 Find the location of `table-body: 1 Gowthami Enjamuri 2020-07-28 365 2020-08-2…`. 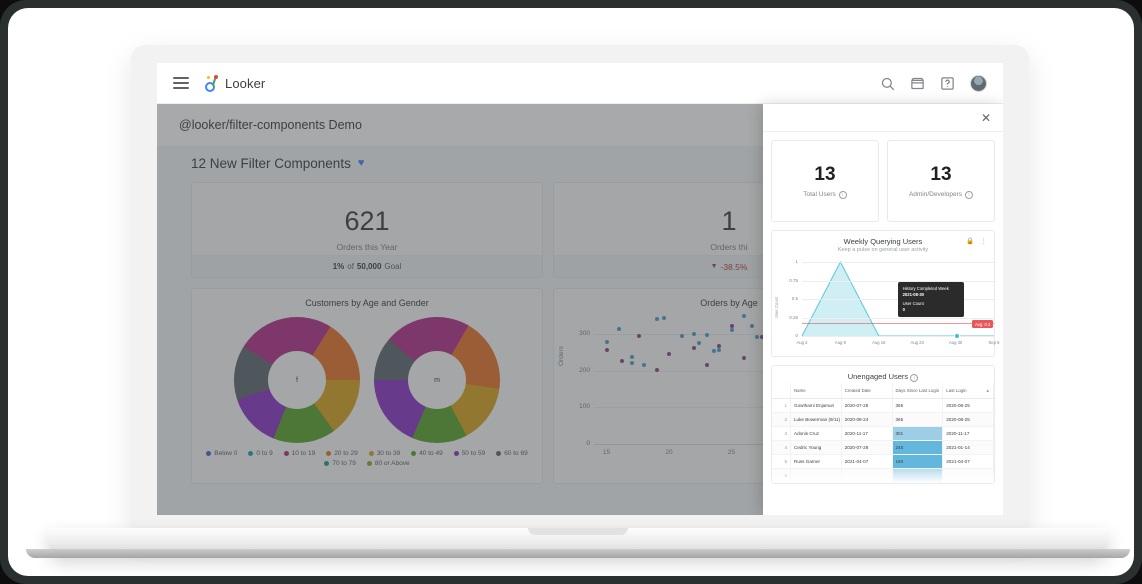

table-body: 1 Gowthami Enjamuri 2020-07-28 365 2020-08-2… is located at coordinates (883, 440).